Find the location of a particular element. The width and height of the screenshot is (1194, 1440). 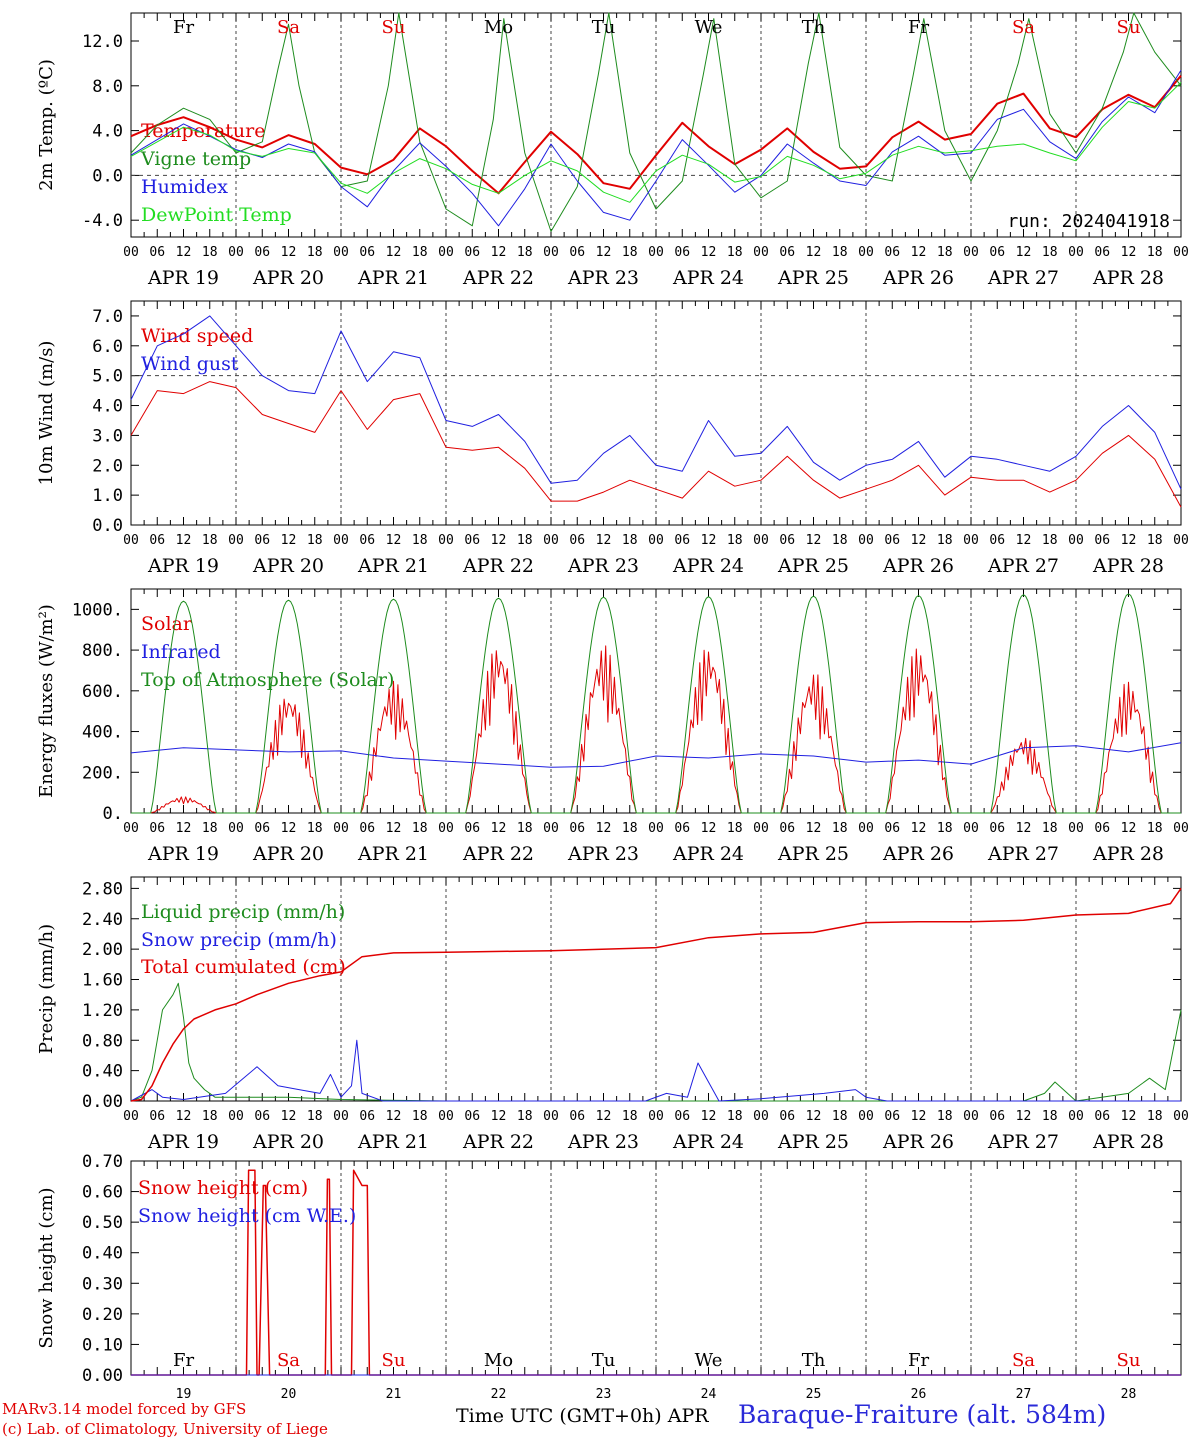

day-number-label: 21 is located at coordinates (394, 1394).